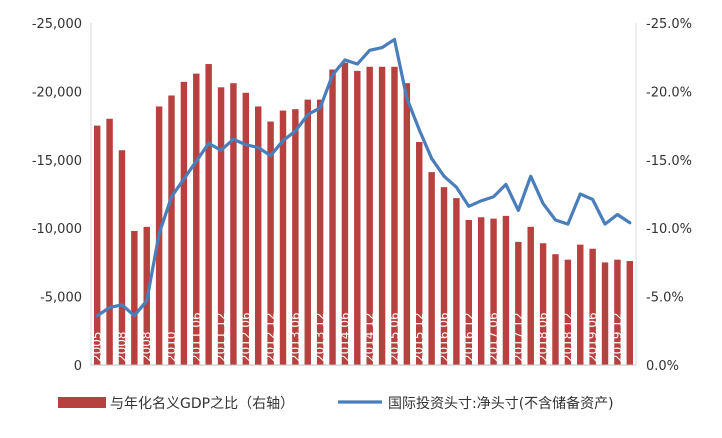  Describe the element at coordinates (518, 337) in the screenshot. I see `x-tick-label: 2017 12` at that location.